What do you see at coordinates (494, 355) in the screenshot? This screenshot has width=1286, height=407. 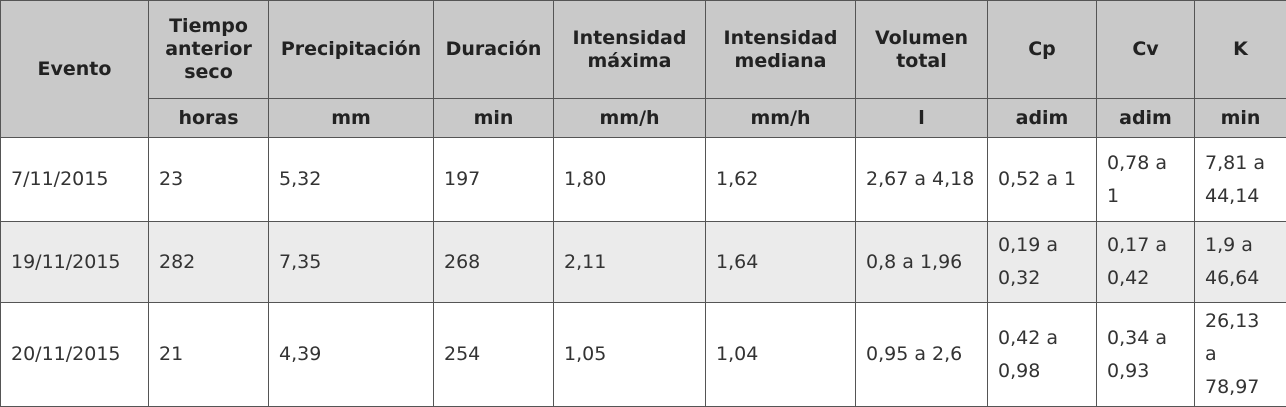 I see `table-cell: 254` at bounding box center [494, 355].